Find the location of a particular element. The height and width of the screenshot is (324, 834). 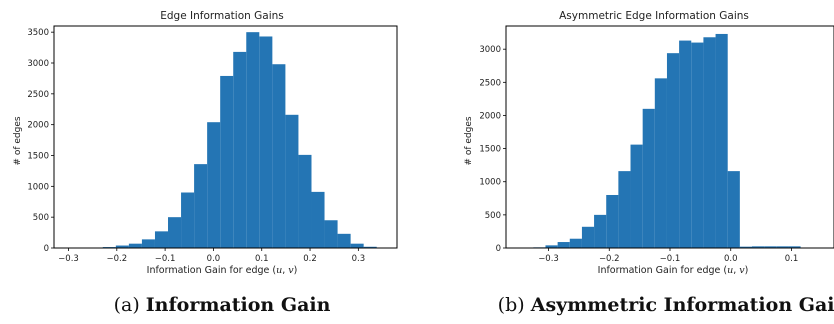

chart-b-ytick-label: 1500 is located at coordinates (490, 150).